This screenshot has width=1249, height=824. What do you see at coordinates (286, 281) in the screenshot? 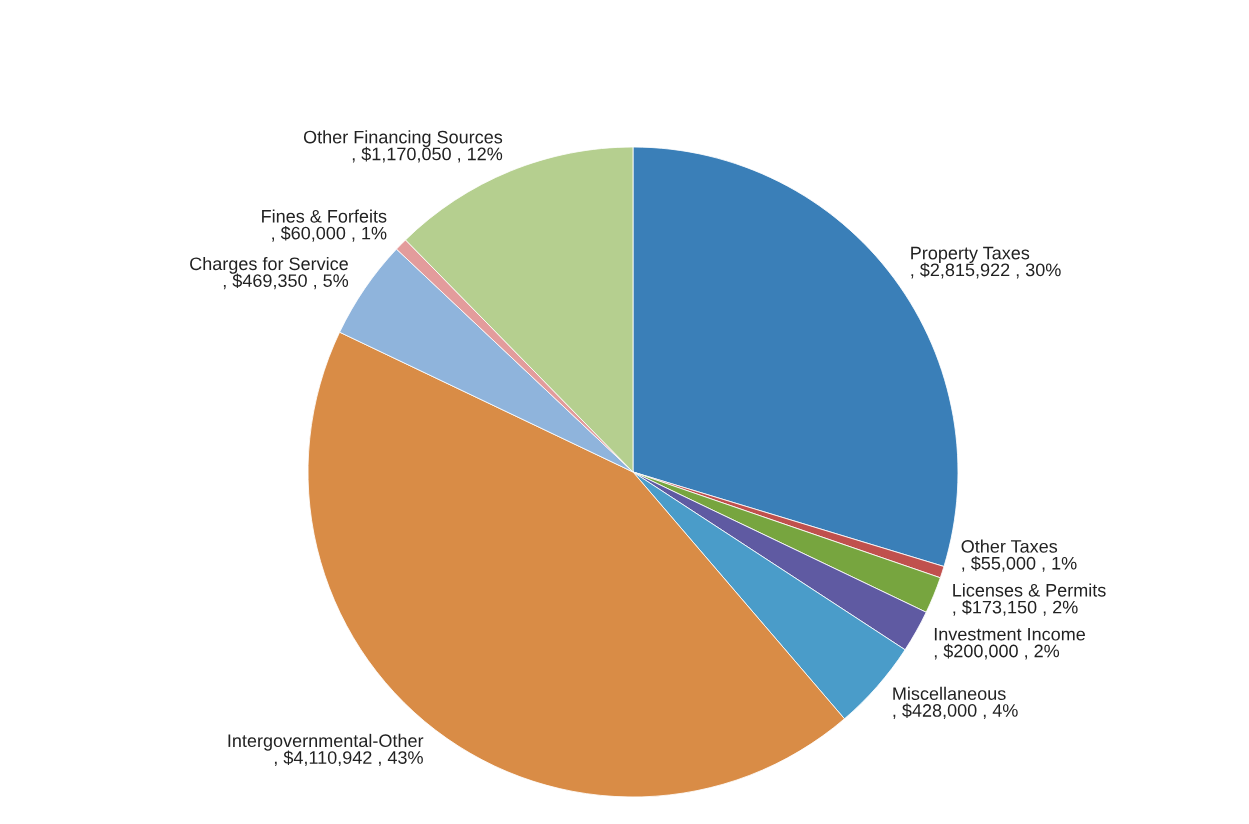
I see `data-label: , $469,350 , 5%` at bounding box center [286, 281].